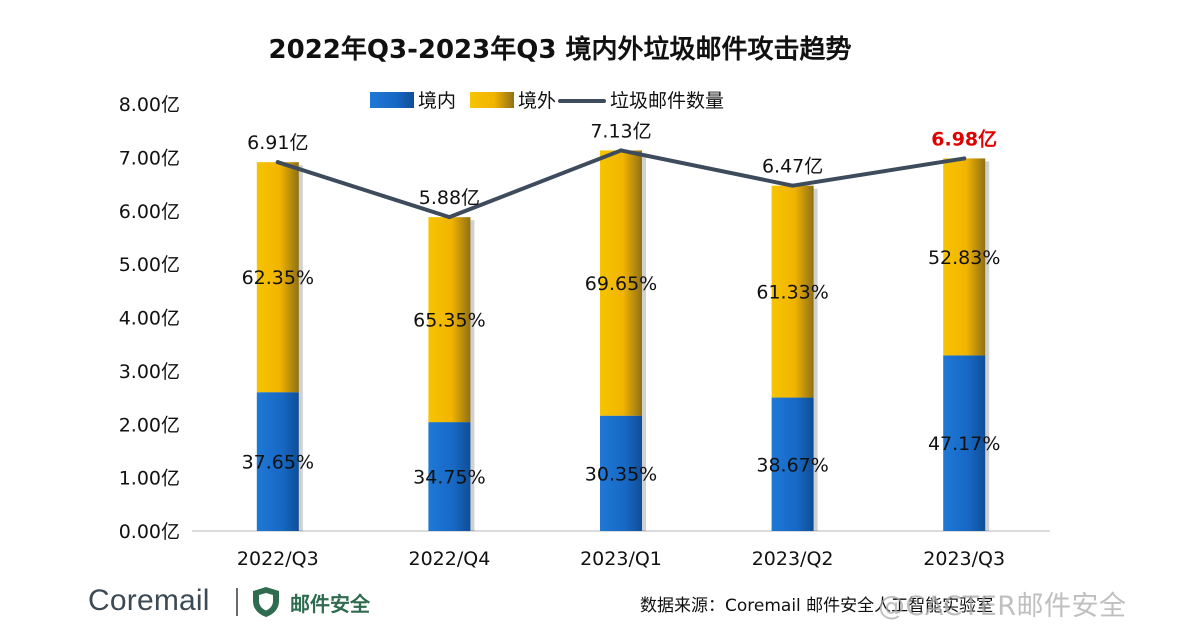 The height and width of the screenshot is (644, 1201). I want to click on x-axis: 2022/Q3 2022/Q4 2023/Q1 2023/Q2 2023/Q3, so click(621, 559).